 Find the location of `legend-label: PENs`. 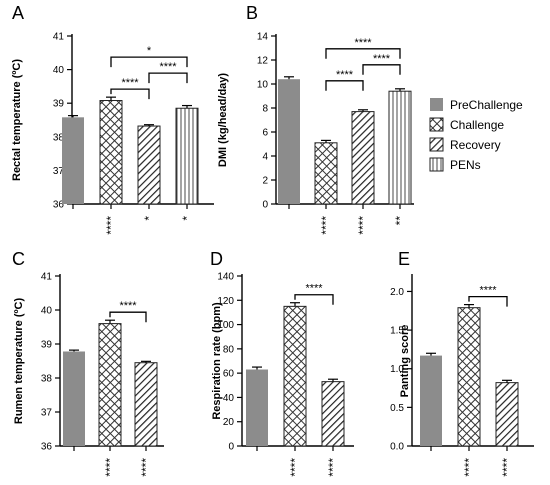

legend-label: PENs is located at coordinates (465, 165).